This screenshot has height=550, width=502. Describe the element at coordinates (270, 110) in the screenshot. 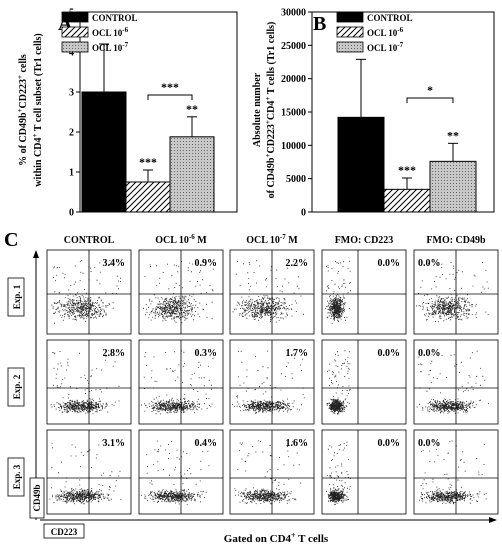

I see `panel-b-ylabel-2: of CD49b+CD223+CD4+ T cells (Tr1 cells)` at that location.